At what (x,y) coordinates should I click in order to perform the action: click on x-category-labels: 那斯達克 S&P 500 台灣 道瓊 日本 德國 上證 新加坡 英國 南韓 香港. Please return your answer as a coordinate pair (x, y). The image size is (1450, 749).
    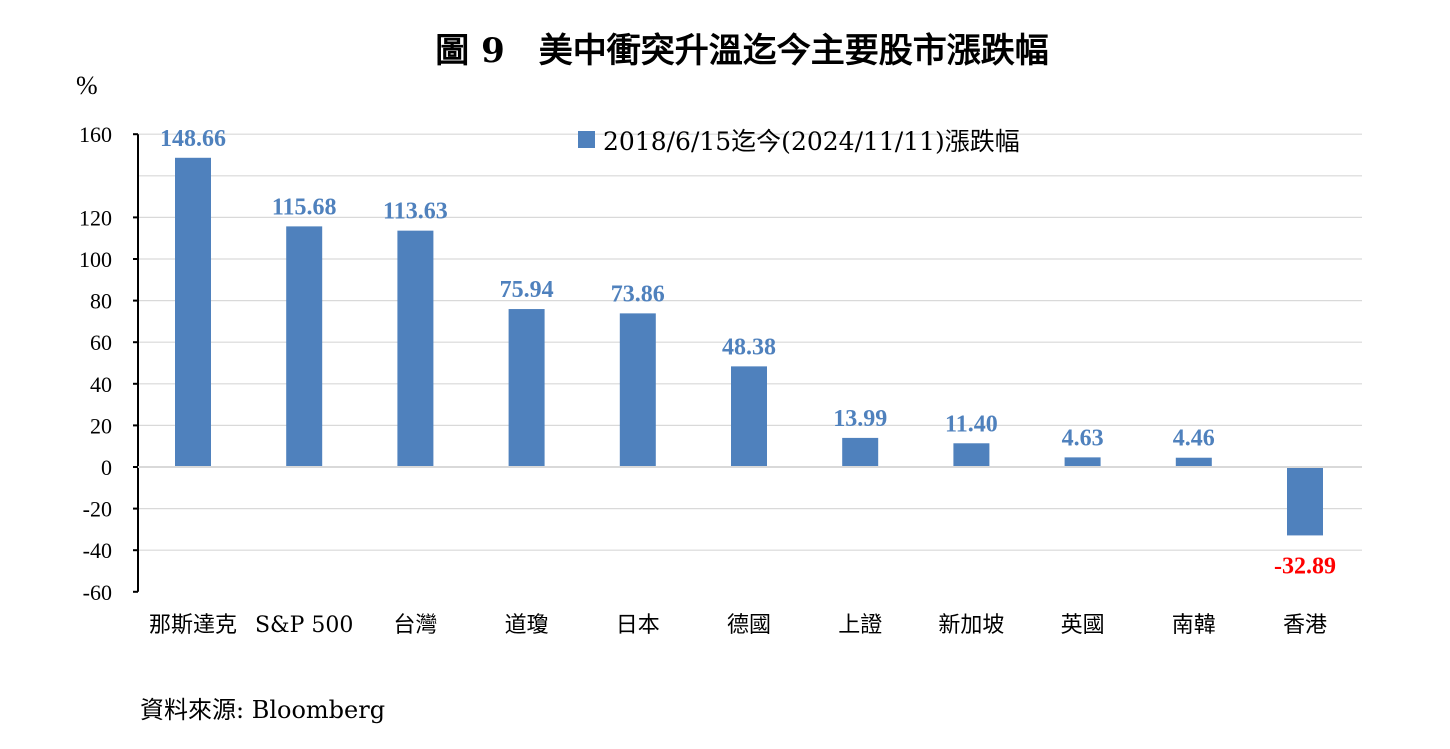
    Looking at the image, I should click on (738, 625).